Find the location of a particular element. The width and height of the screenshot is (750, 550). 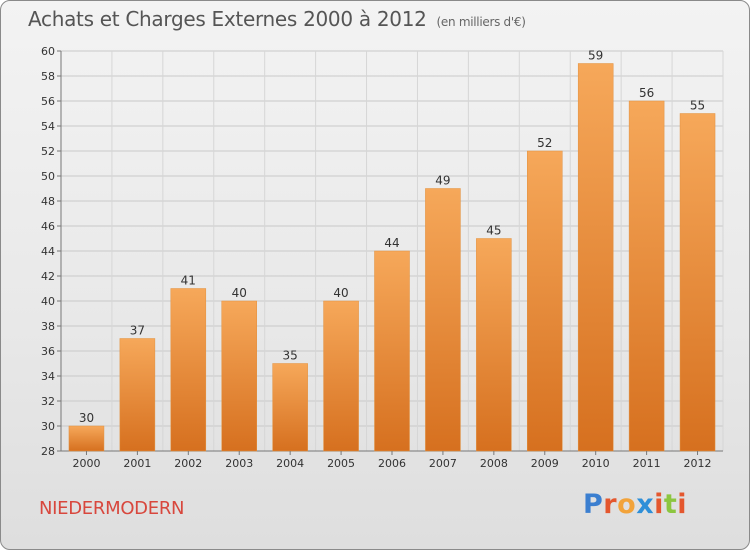

bar-value-label: 44 is located at coordinates (391, 243).